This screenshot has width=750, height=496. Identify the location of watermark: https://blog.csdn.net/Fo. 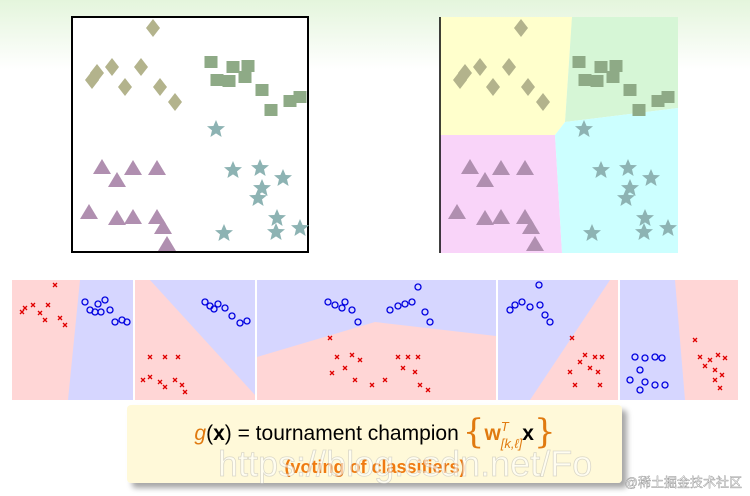
(405, 463).